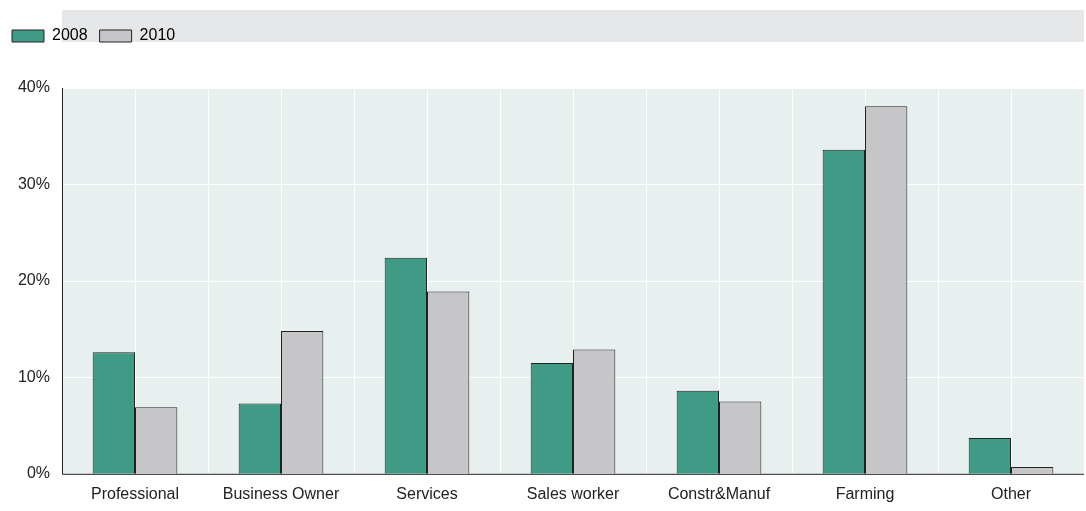 Image resolution: width=1086 pixels, height=511 pixels. Describe the element at coordinates (33, 280) in the screenshot. I see `y-tick-label: 20%` at that location.